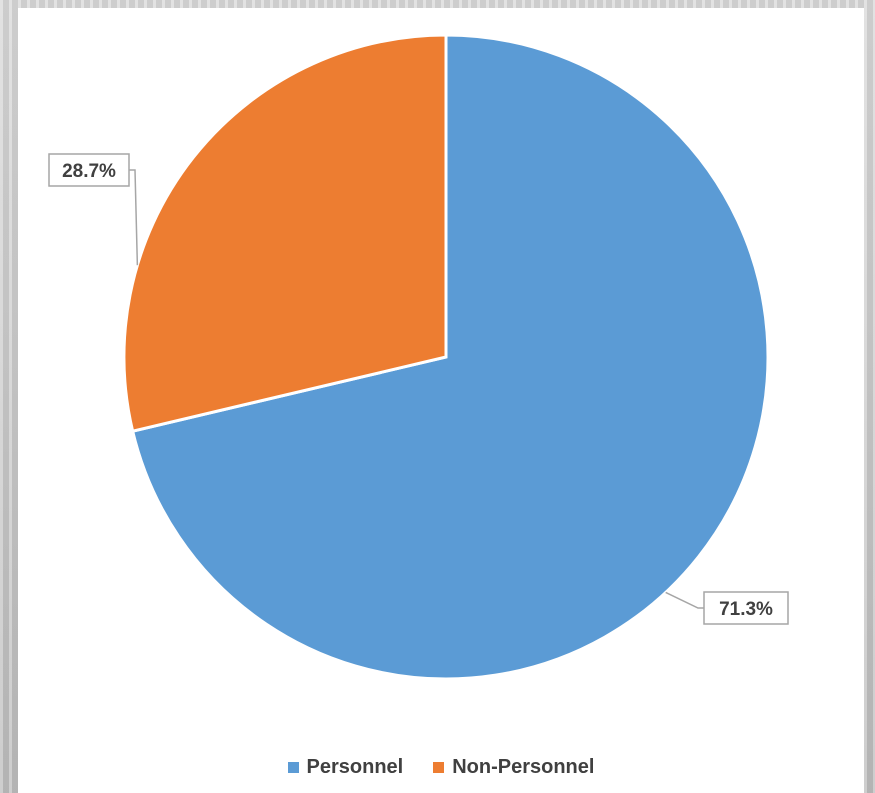 The image size is (875, 793). I want to click on legend-item-personnel: Personnel, so click(345, 767).